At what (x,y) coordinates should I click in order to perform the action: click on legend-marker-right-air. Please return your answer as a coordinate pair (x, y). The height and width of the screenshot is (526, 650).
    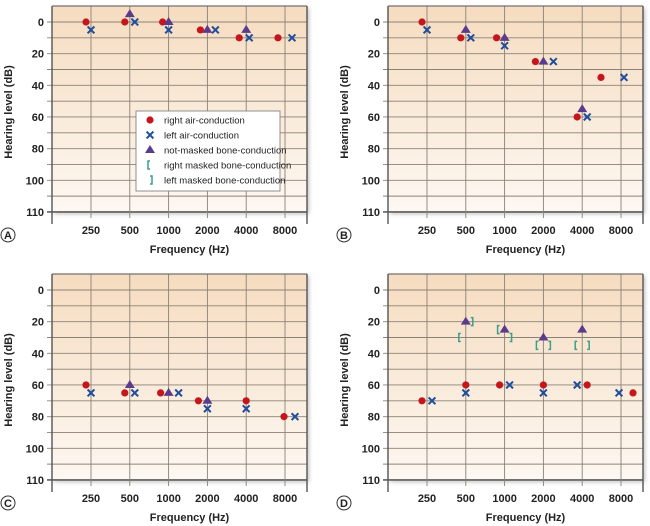
    Looking at the image, I should click on (150, 120).